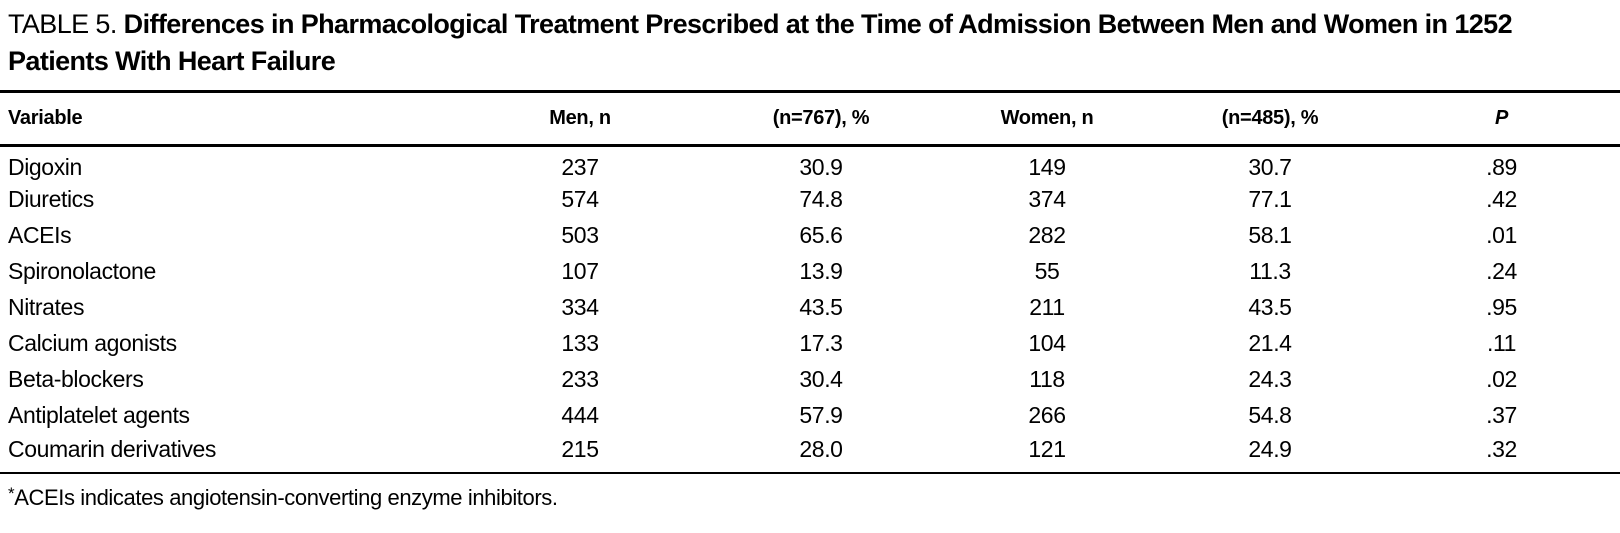  Describe the element at coordinates (580, 449) in the screenshot. I see `row-value: 215` at that location.